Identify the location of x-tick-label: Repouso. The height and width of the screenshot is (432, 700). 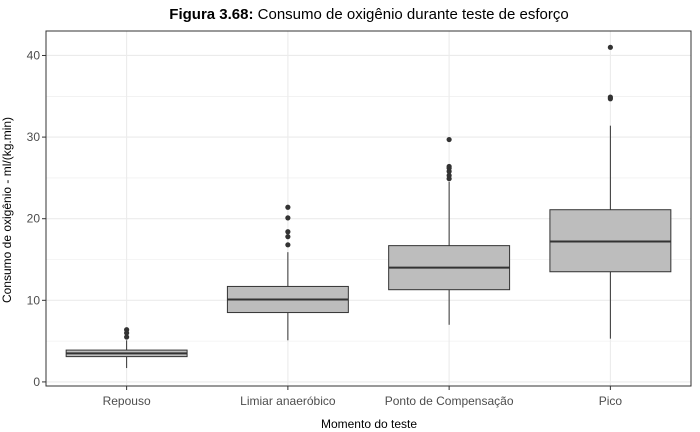
(127, 401).